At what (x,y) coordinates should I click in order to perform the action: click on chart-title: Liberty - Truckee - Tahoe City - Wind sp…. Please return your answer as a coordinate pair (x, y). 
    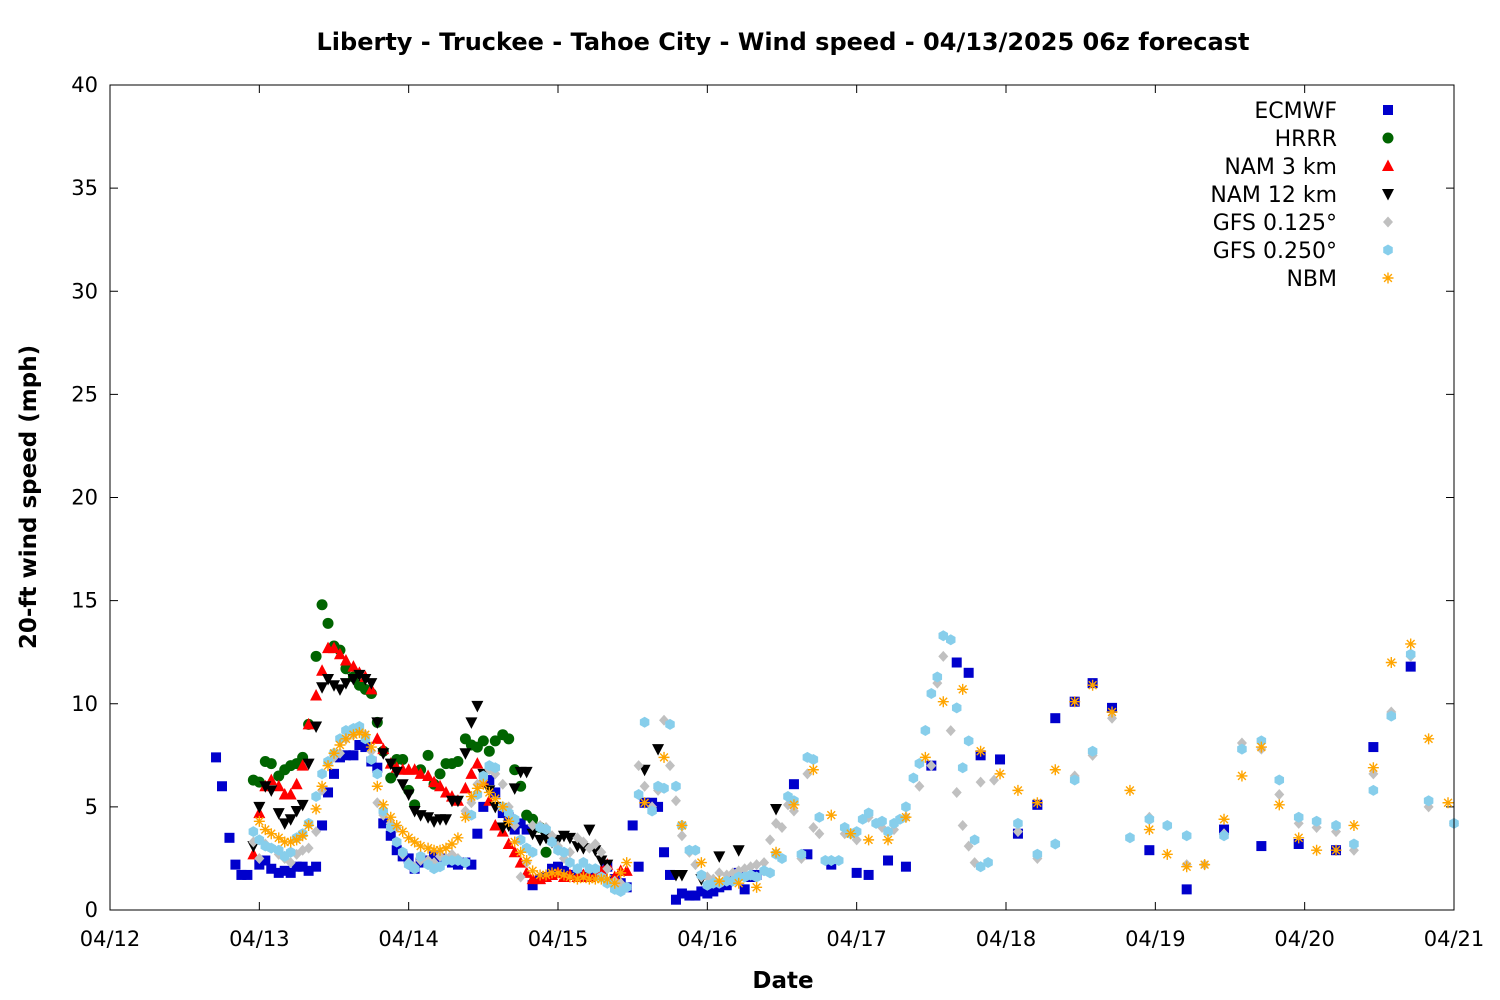
    Looking at the image, I should click on (783, 42).